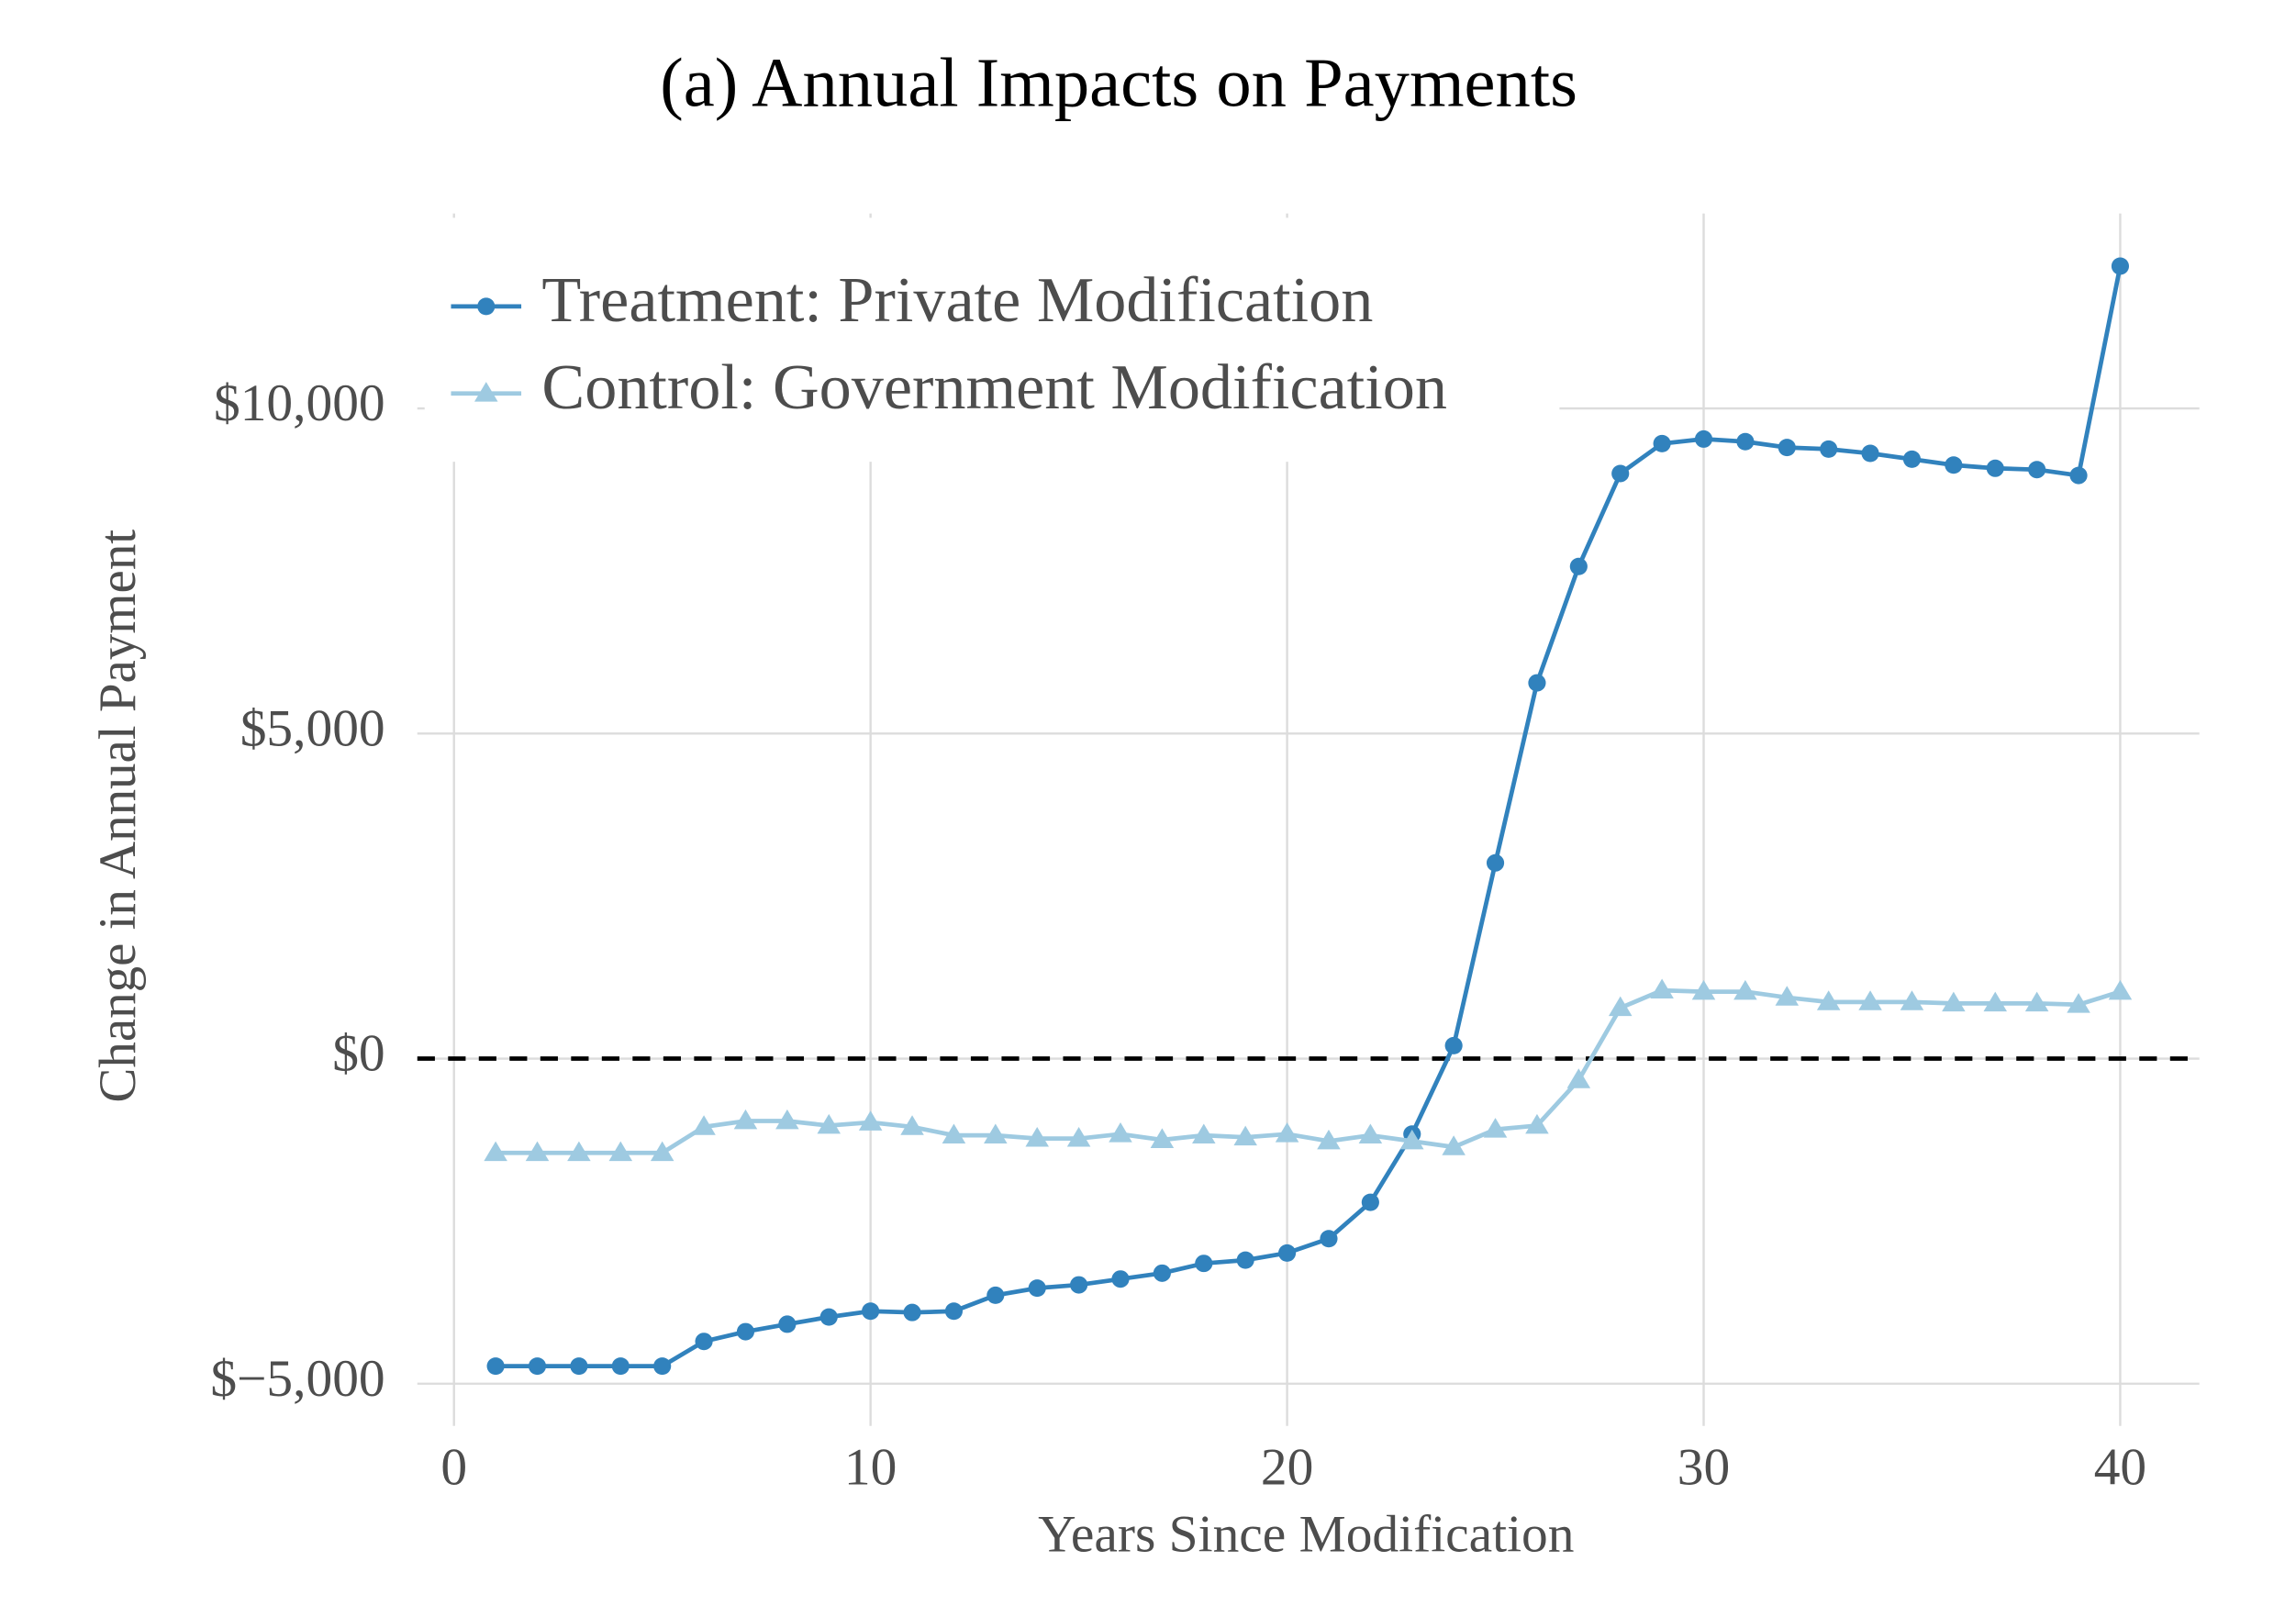 The image size is (2296, 1606). What do you see at coordinates (453, 1468) in the screenshot?
I see `x-tick-label: 0` at bounding box center [453, 1468].